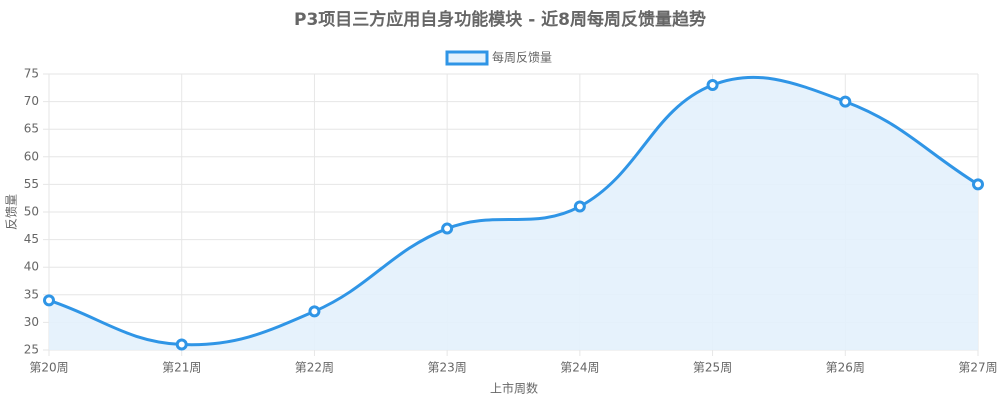 This screenshot has height=401, width=1000. I want to click on y-tick-label: 40, so click(31, 267).